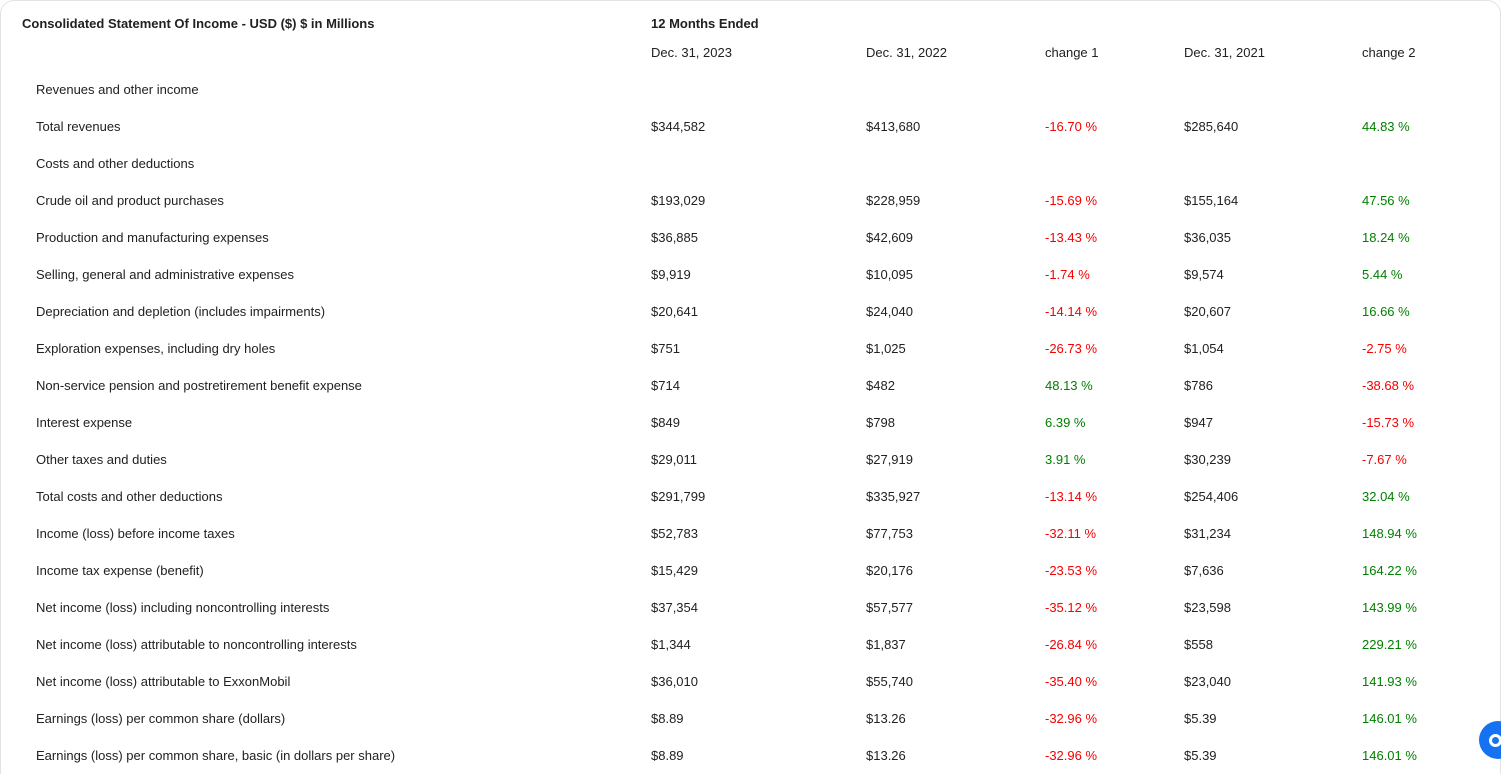  What do you see at coordinates (1207, 237) in the screenshot?
I see `cell-value: $36,035` at bounding box center [1207, 237].